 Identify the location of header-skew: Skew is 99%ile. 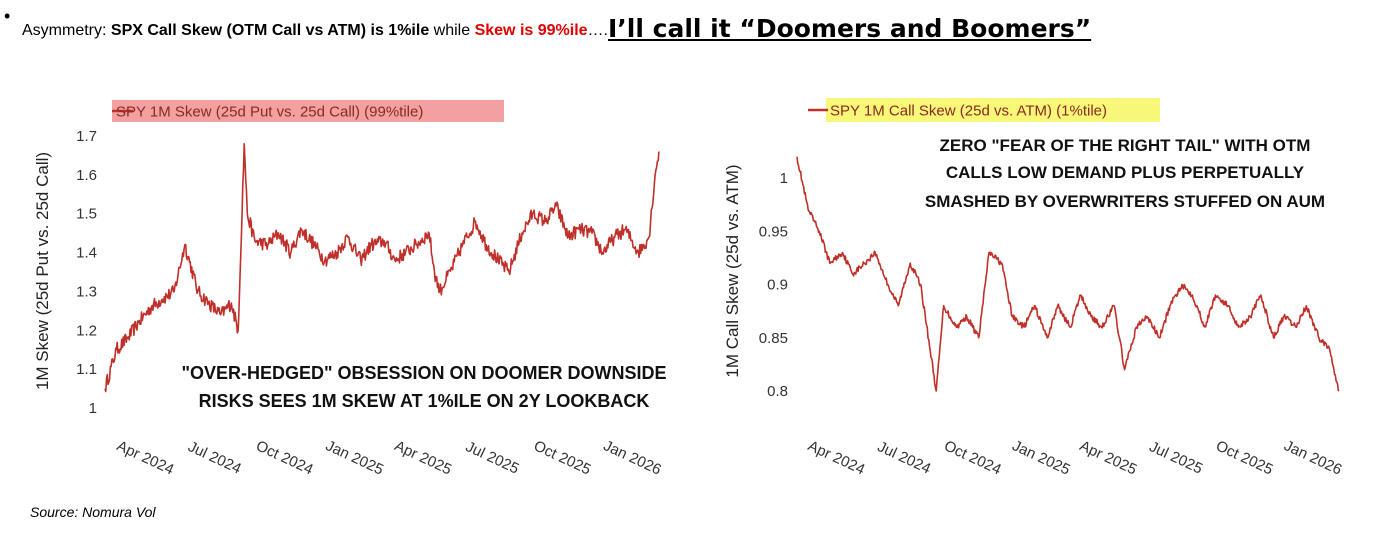
(531, 30).